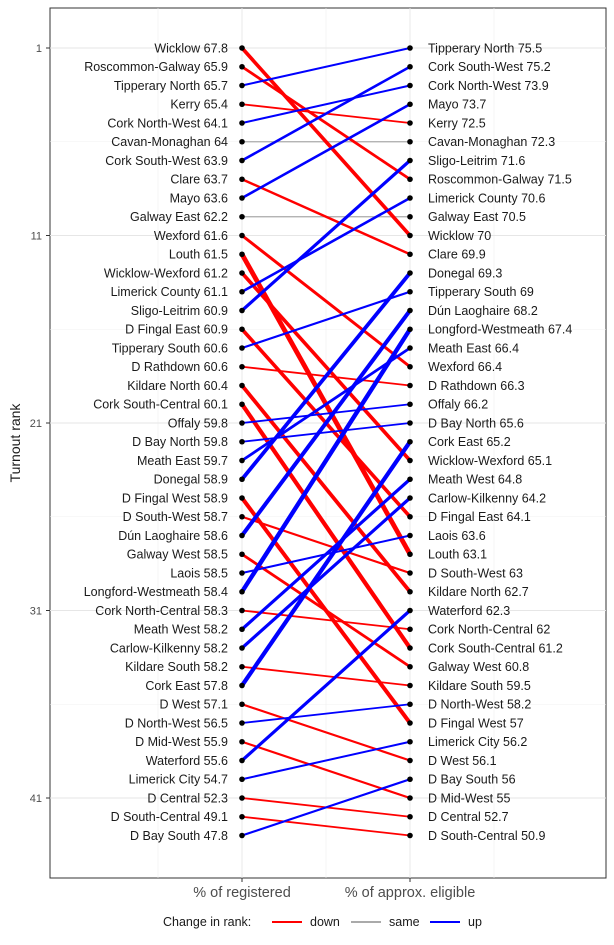  Describe the element at coordinates (179, 311) in the screenshot. I see `label-left: Sligo-Leitrim 60.9` at that location.